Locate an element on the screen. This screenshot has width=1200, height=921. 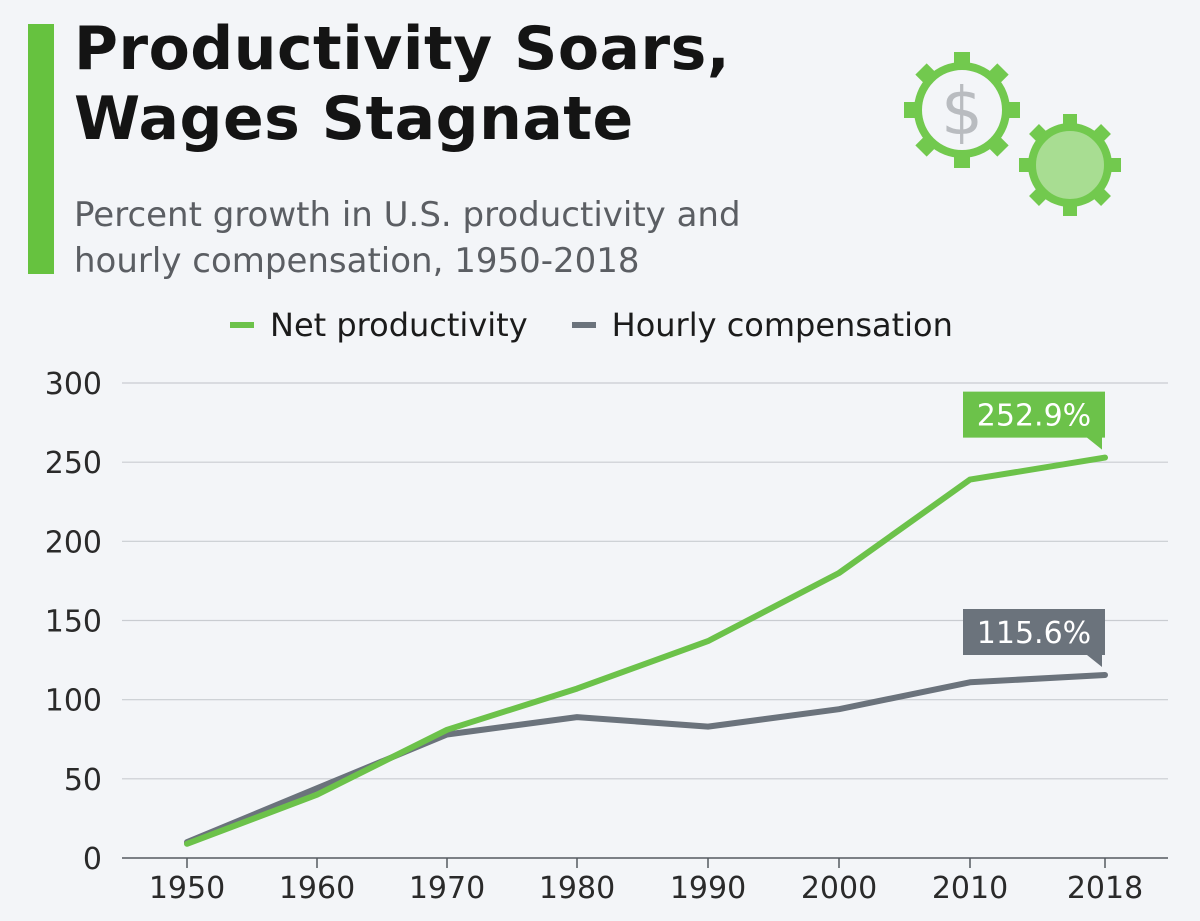
dollar-sign-icon: $ is located at coordinates (962, 111).